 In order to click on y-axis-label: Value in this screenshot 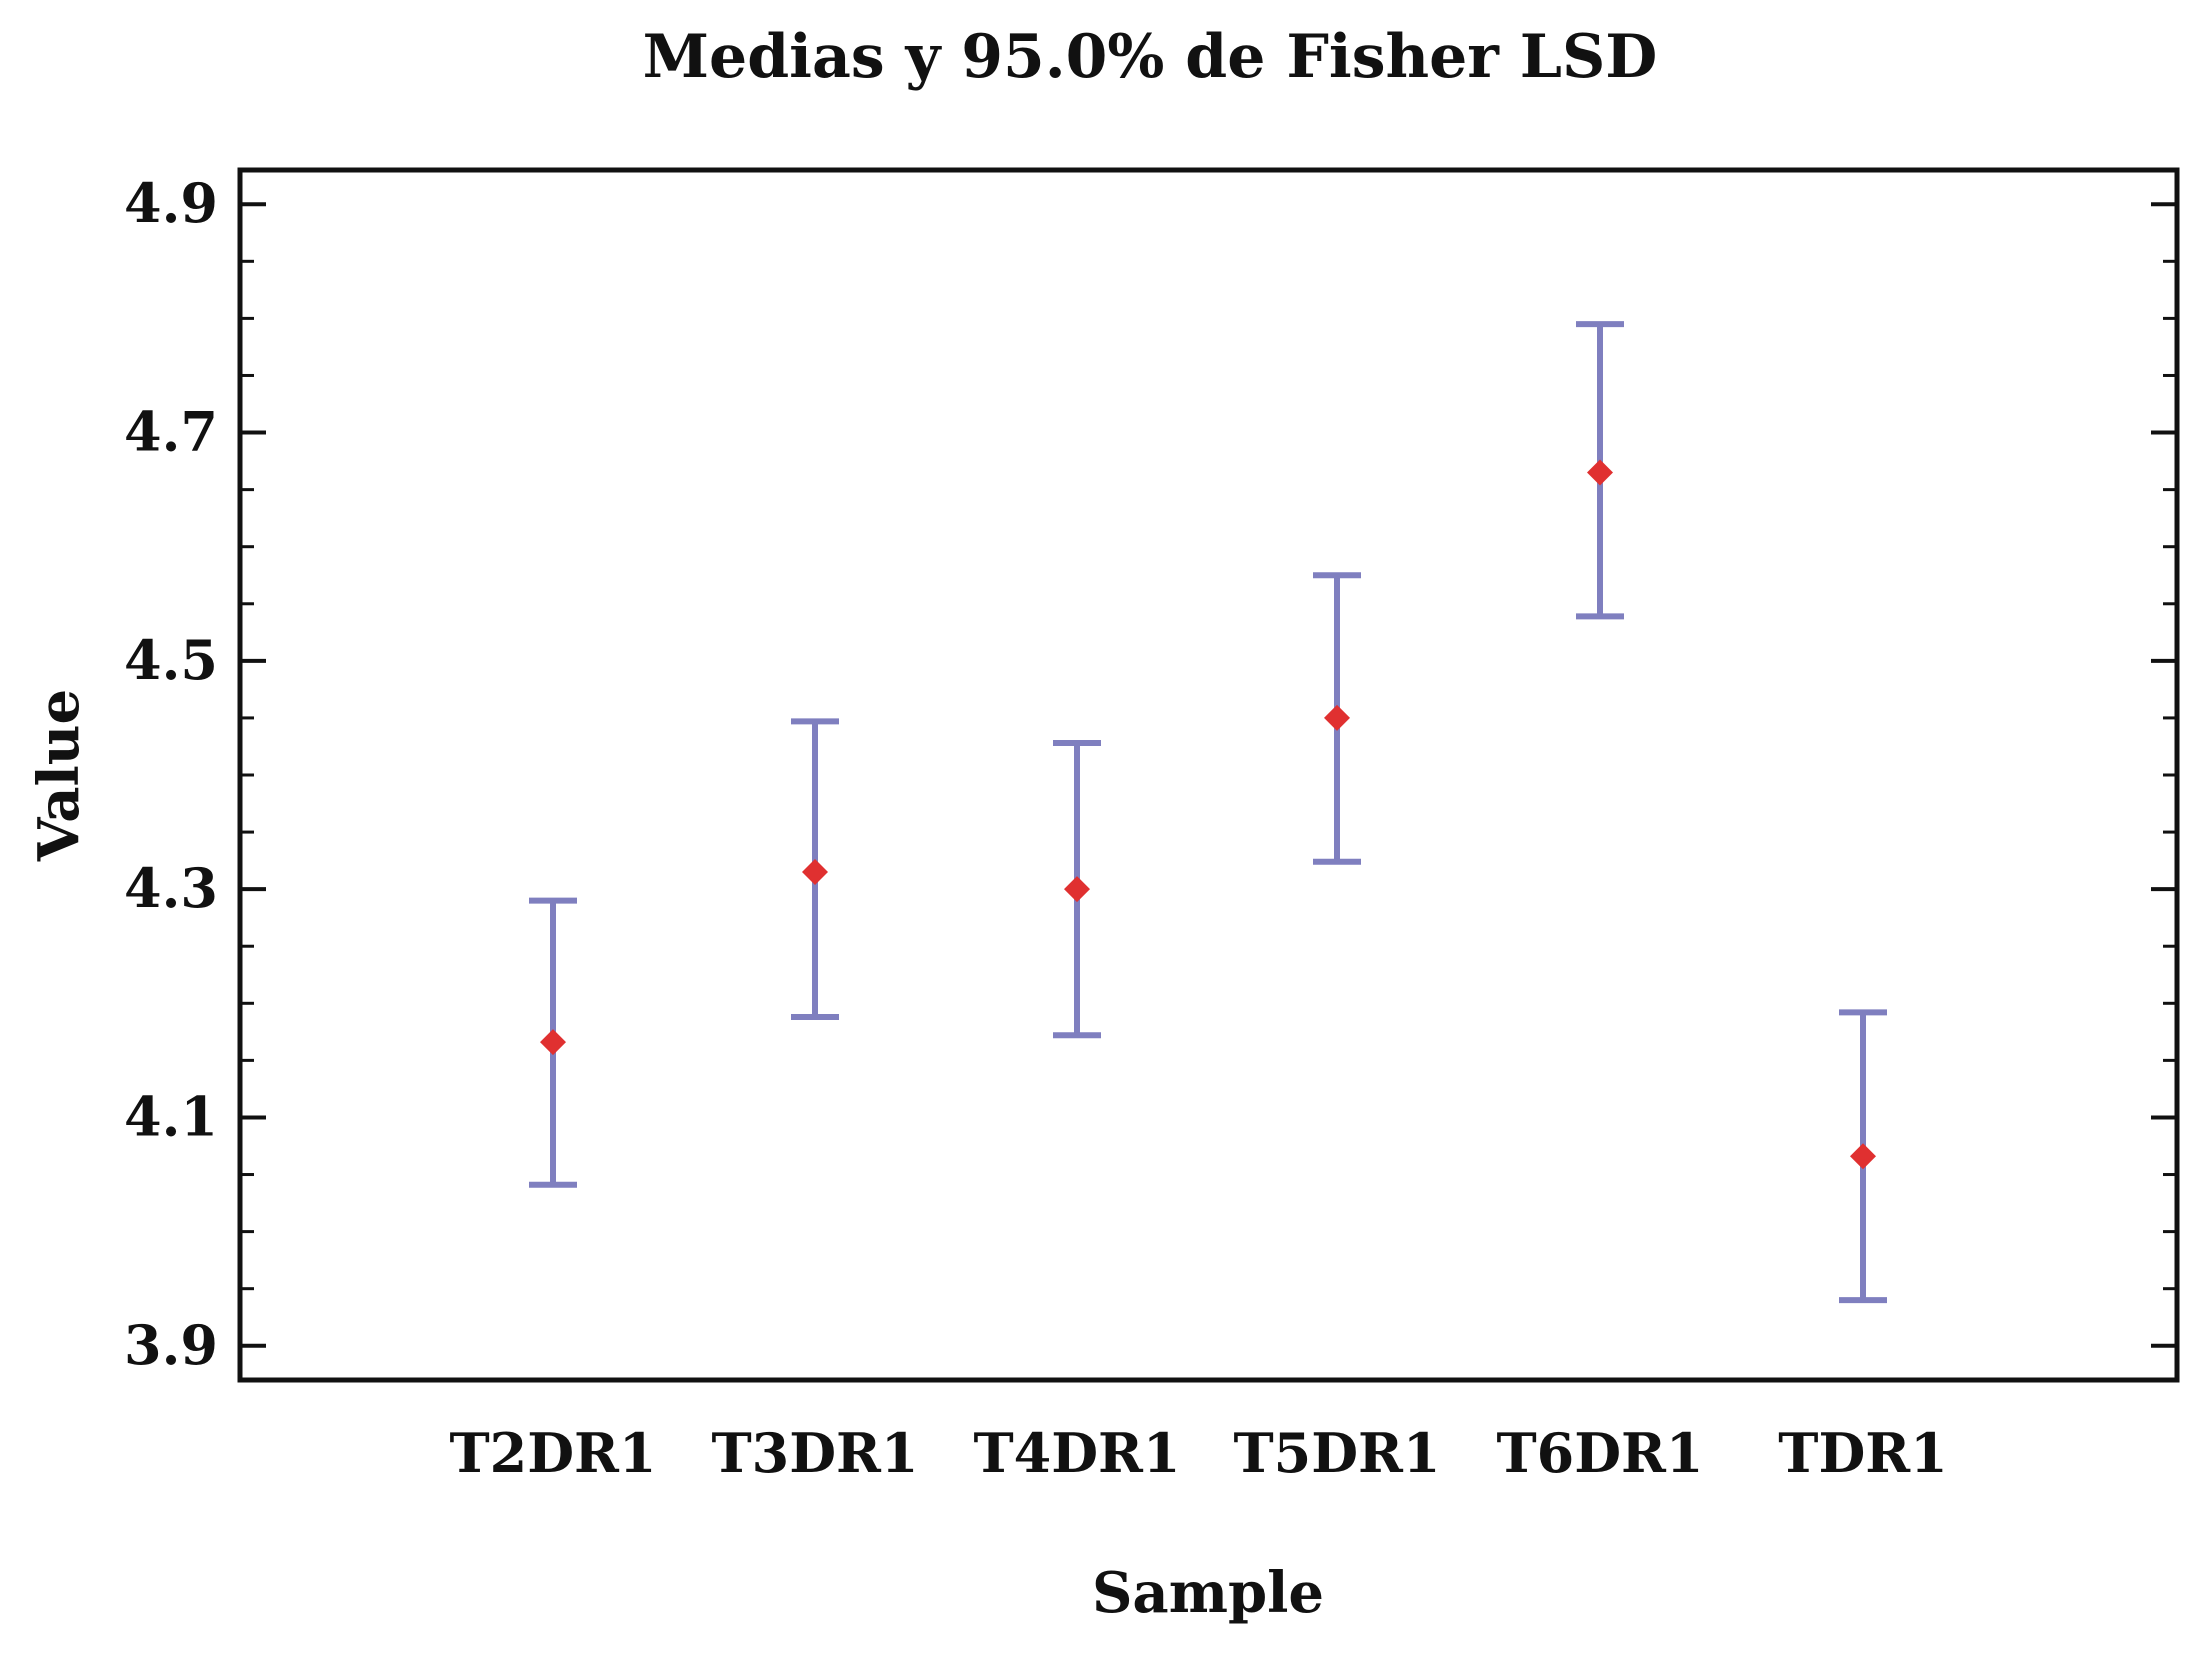, I will do `click(59, 775)`.